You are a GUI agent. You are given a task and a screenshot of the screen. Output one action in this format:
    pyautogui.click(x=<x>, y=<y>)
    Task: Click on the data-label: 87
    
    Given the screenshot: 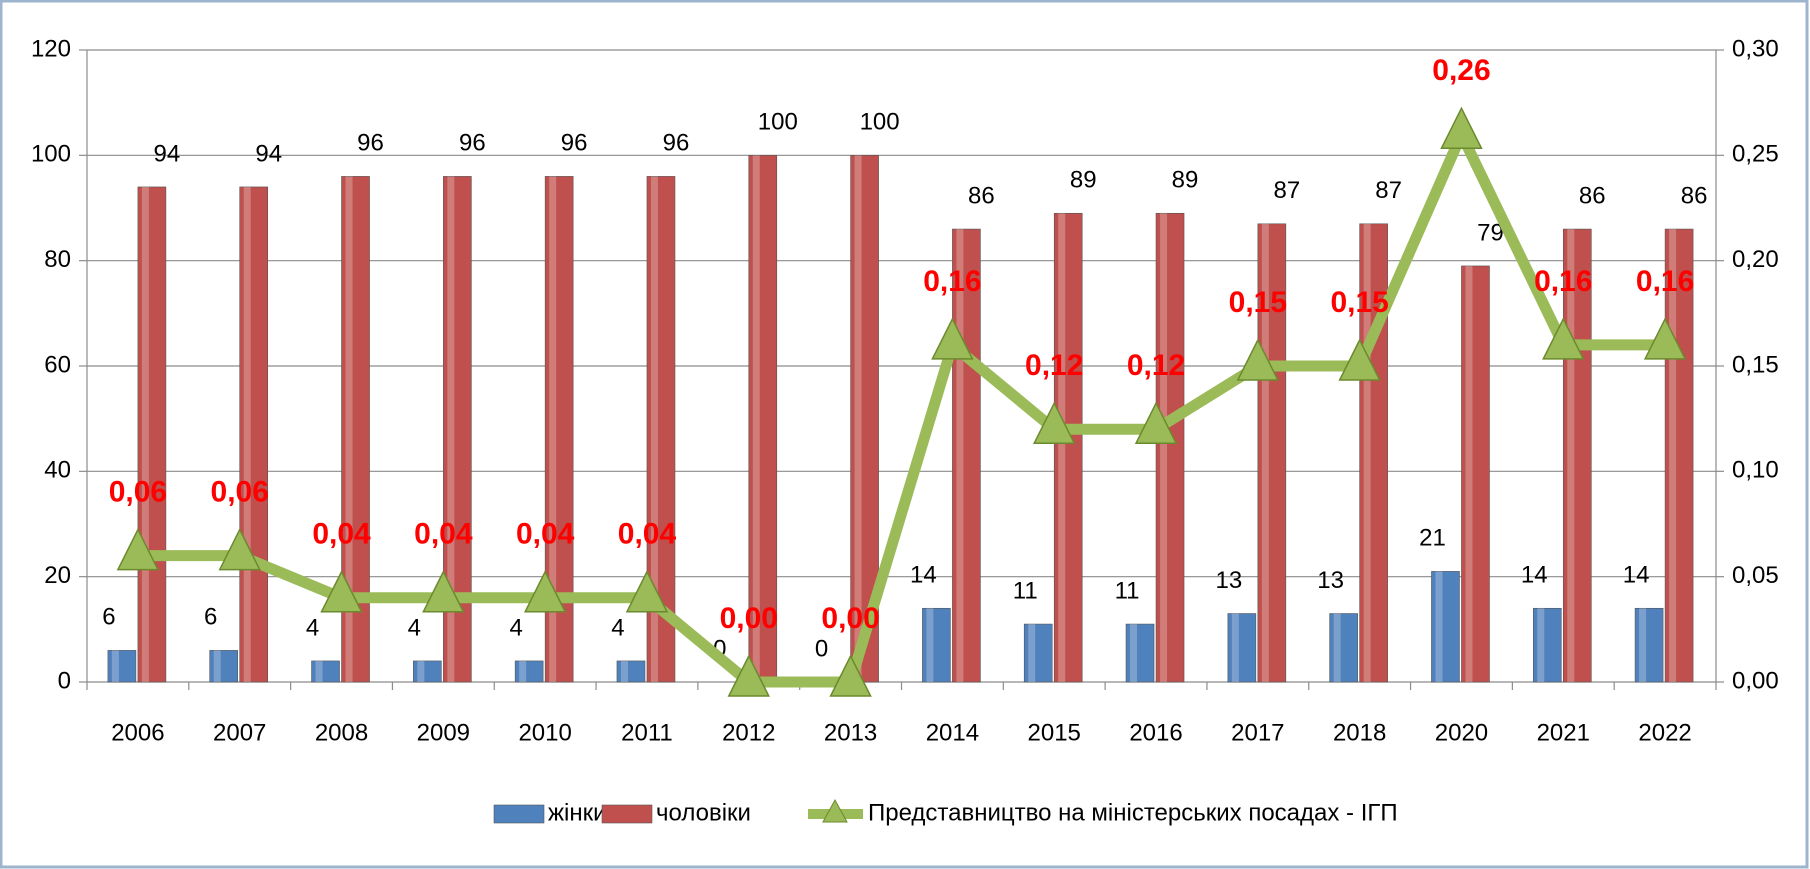 What is the action you would take?
    pyautogui.click(x=1388, y=190)
    